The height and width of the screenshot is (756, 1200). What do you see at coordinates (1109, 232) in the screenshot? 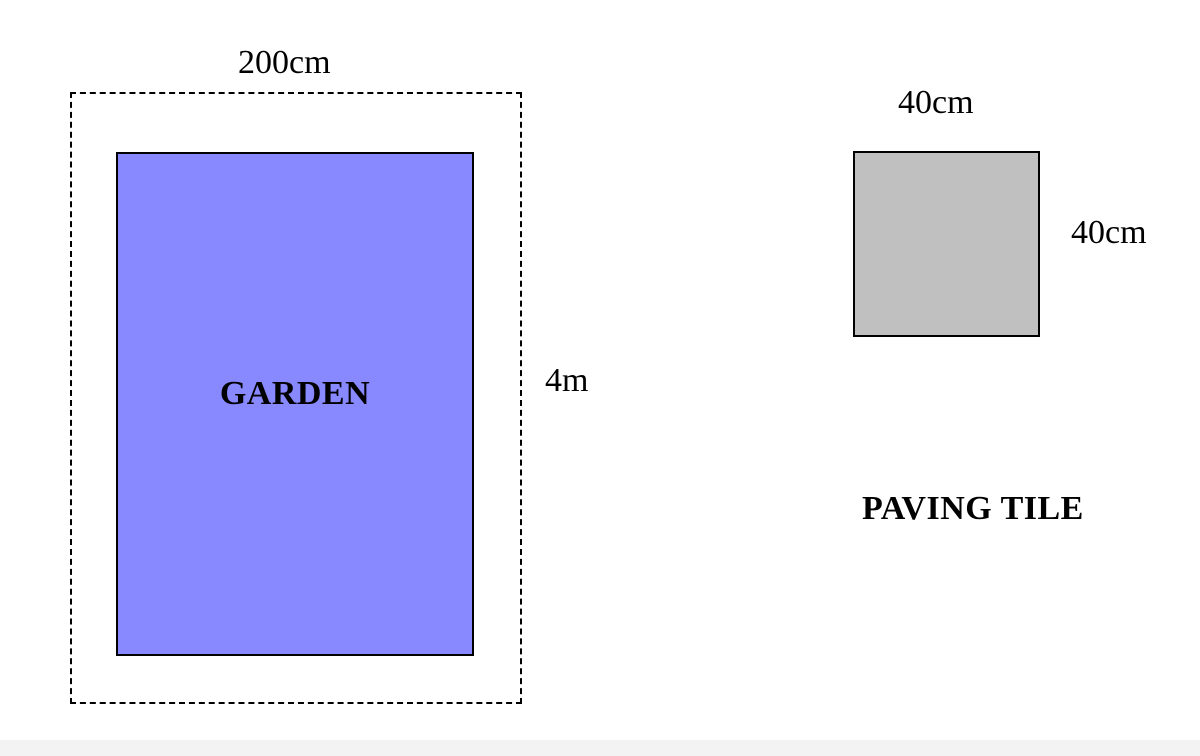
I see `tile-height-label: 40cm` at bounding box center [1109, 232].